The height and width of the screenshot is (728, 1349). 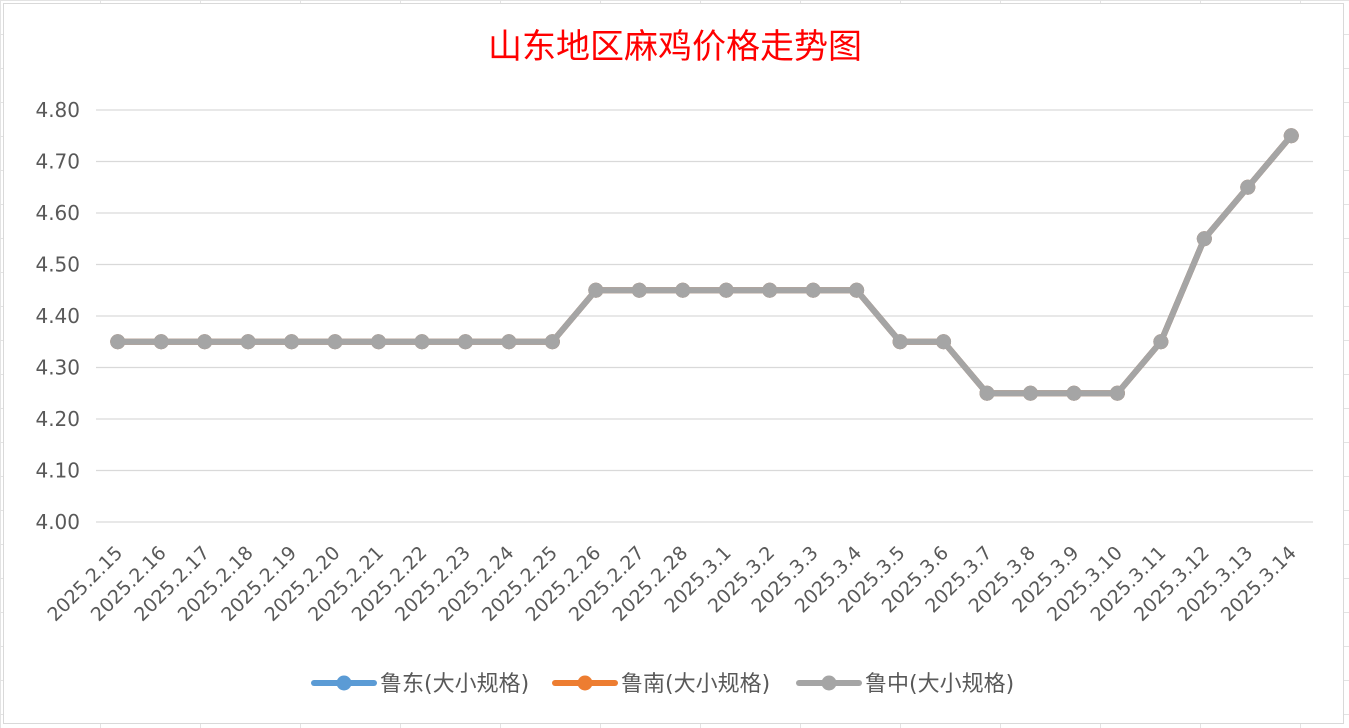 I want to click on legend-item: 鲁东(大小规格), so click(x=420, y=684).